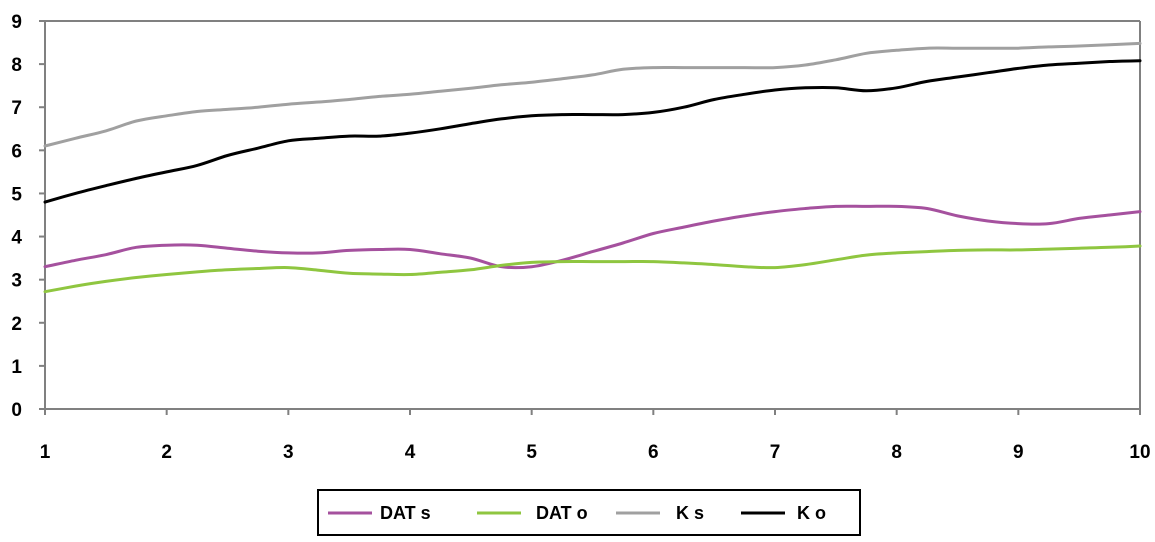 Image resolution: width=1155 pixels, height=542 pixels. I want to click on y-tick-label: 4, so click(16, 238).